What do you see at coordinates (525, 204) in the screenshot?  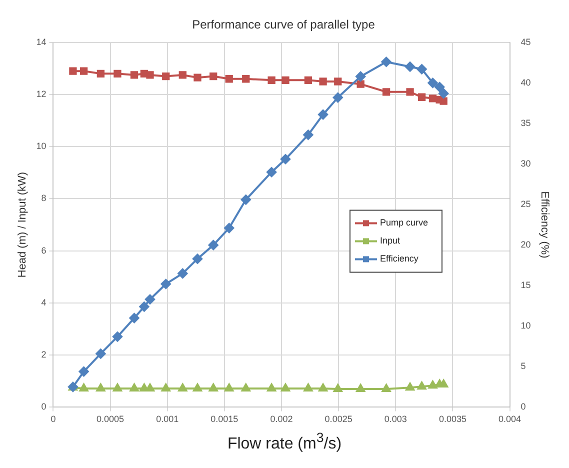 I see `y2-tick-label: 25` at bounding box center [525, 204].